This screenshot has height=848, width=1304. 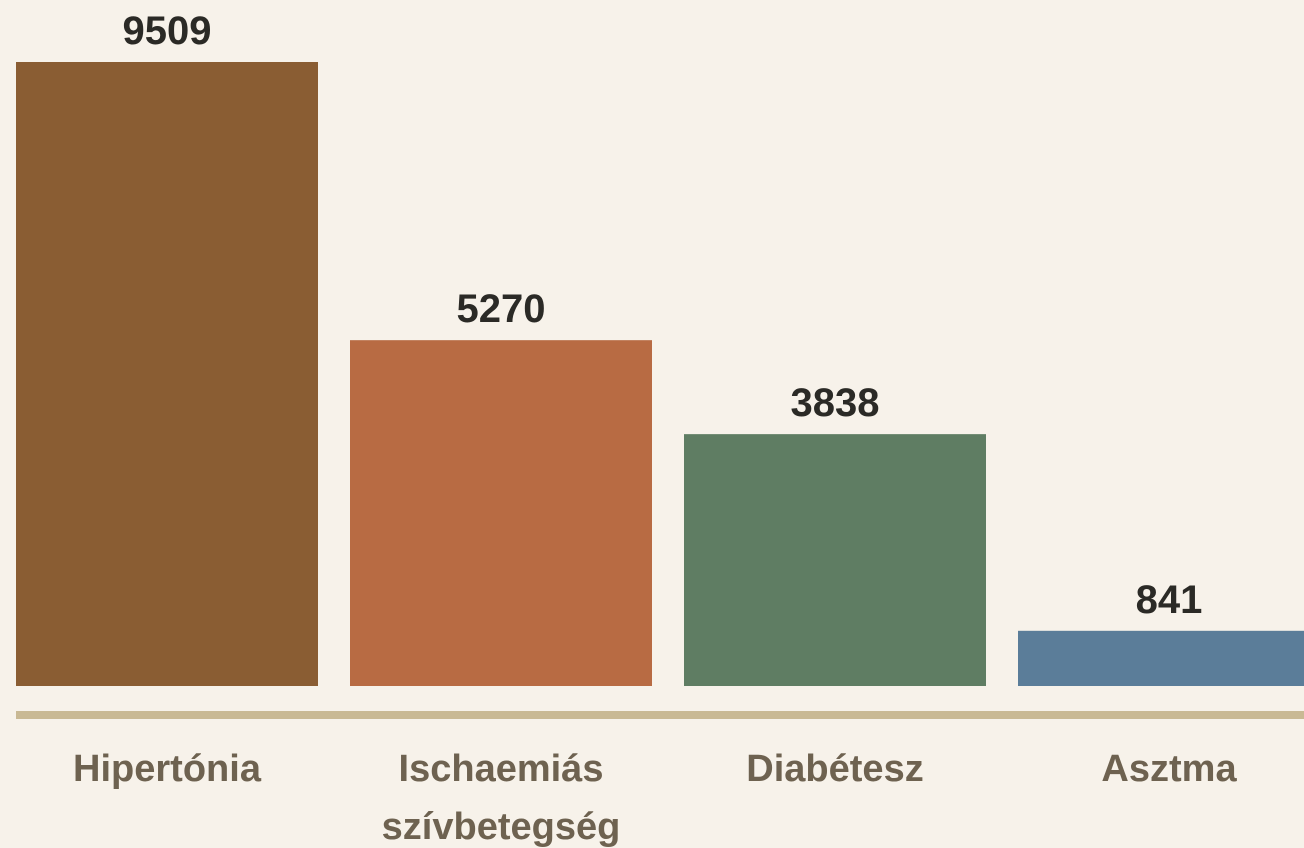 I want to click on baseline, so click(x=660, y=715).